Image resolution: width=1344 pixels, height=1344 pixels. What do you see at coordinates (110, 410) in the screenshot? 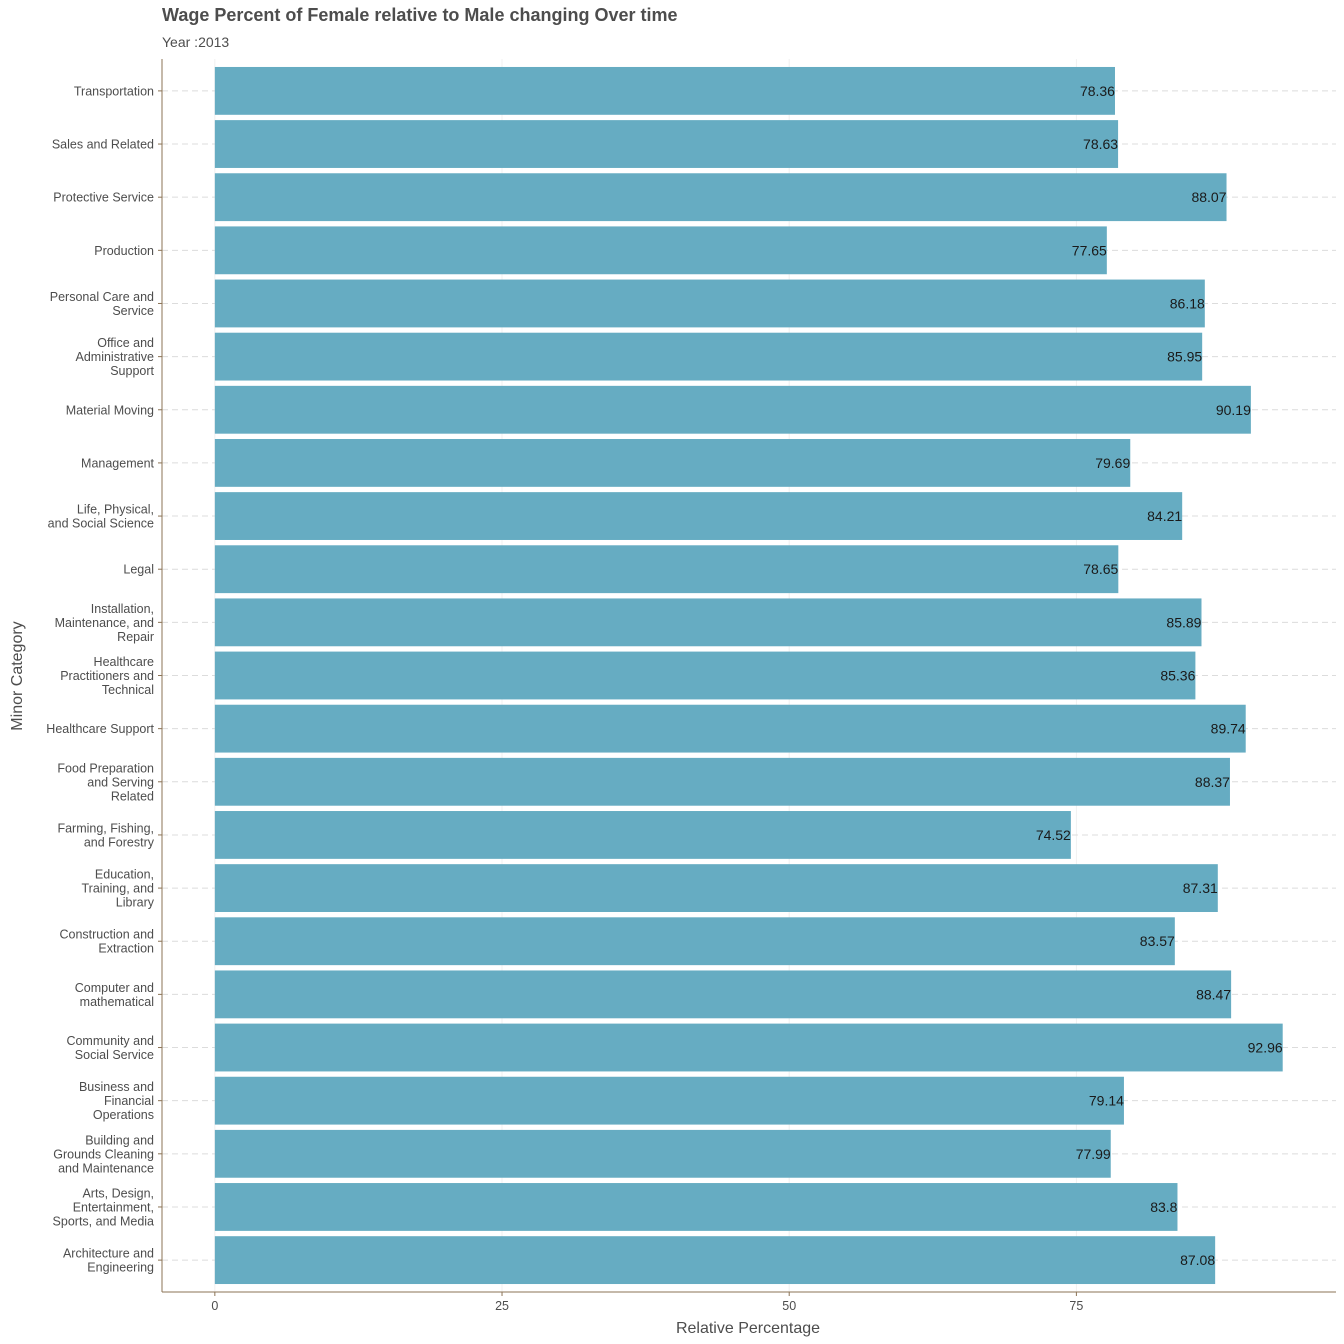
I see `y-tick-label: Material Moving` at bounding box center [110, 410].